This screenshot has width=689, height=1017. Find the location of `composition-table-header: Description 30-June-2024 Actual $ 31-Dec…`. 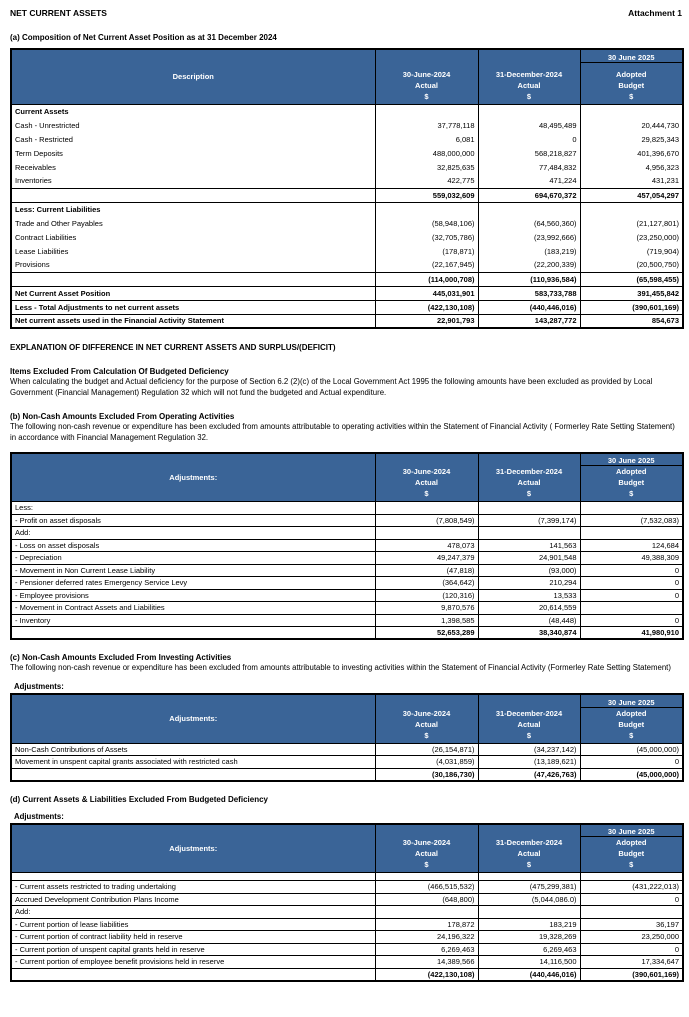

composition-table-header: Description 30-June-2024 Actual $ 31-Dec… is located at coordinates (346, 76).